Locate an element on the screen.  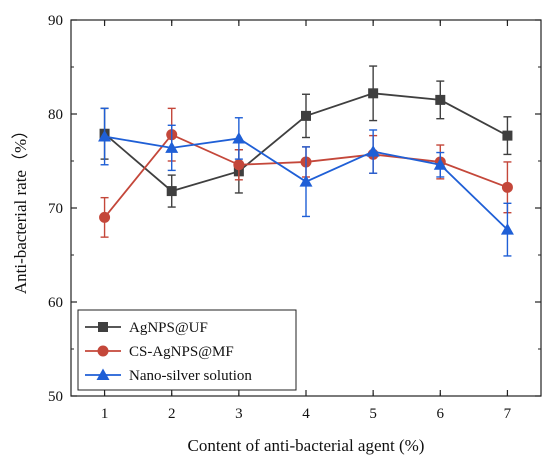
legend-label: Nano-silver solution is located at coordinates (190, 376).